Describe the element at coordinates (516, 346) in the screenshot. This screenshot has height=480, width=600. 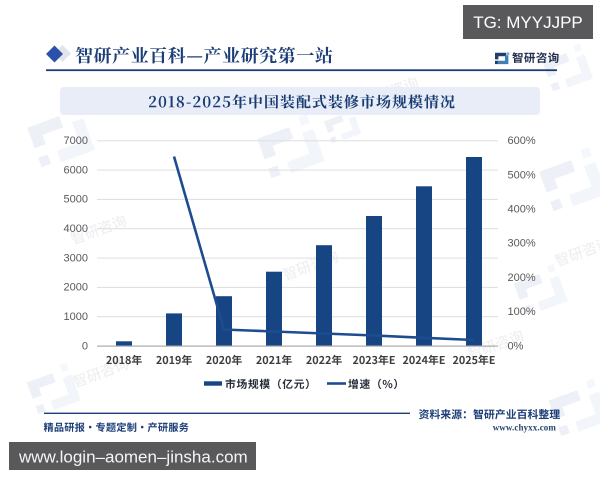
I see `svg-text: 0%` at that location.